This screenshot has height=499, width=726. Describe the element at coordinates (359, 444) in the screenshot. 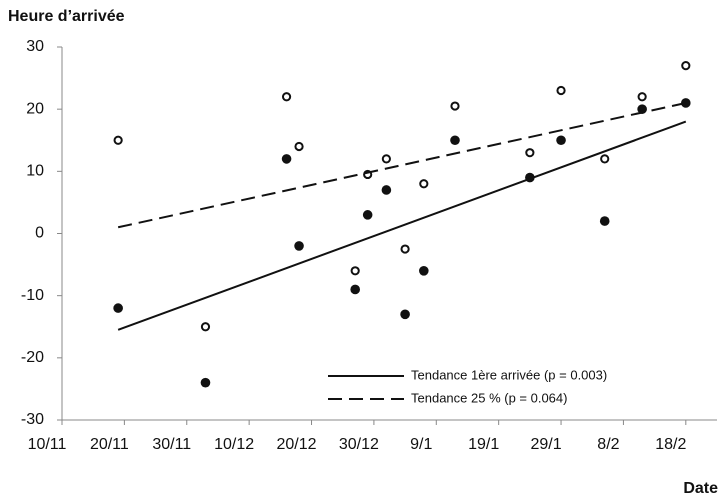

I see `x-tick-label: 30/12` at that location.